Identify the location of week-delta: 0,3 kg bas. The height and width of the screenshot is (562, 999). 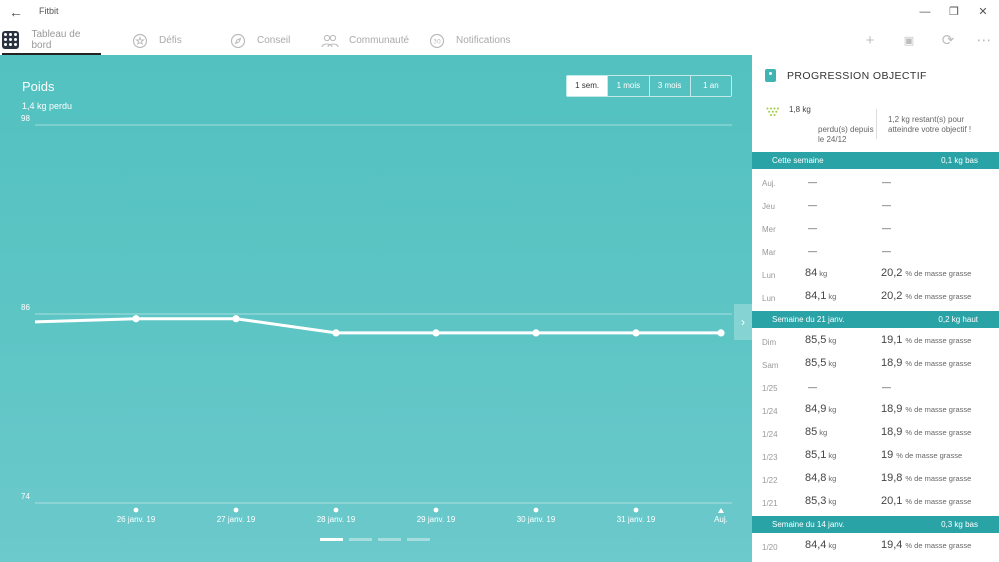
(959, 524).